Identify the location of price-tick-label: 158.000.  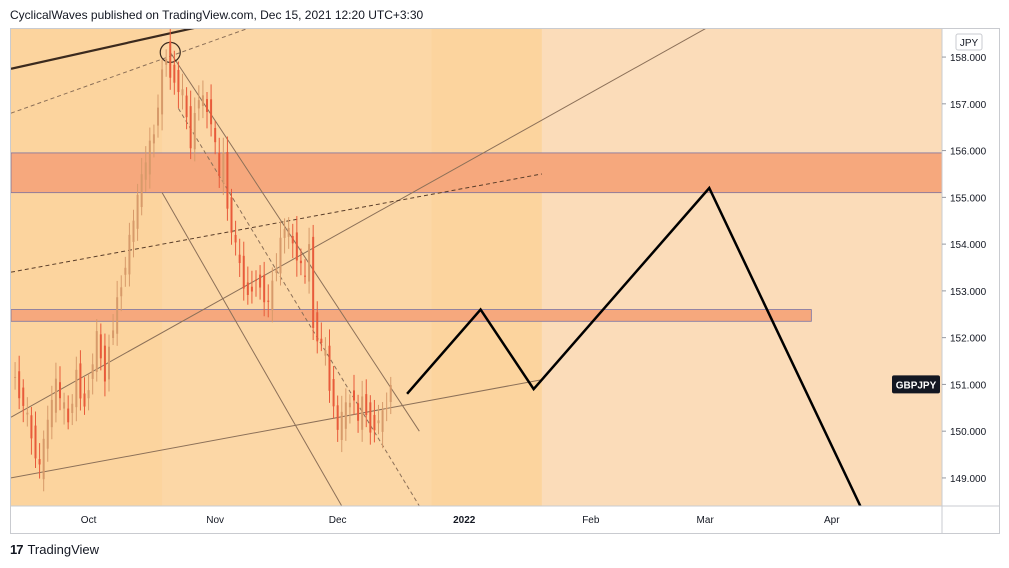
(968, 58).